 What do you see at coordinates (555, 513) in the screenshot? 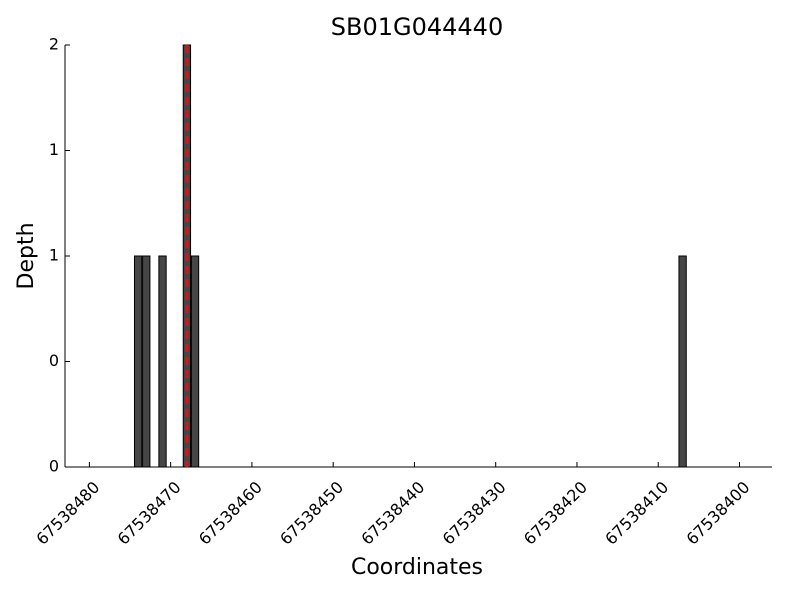
I see `x-tick-label: 67538420` at bounding box center [555, 513].